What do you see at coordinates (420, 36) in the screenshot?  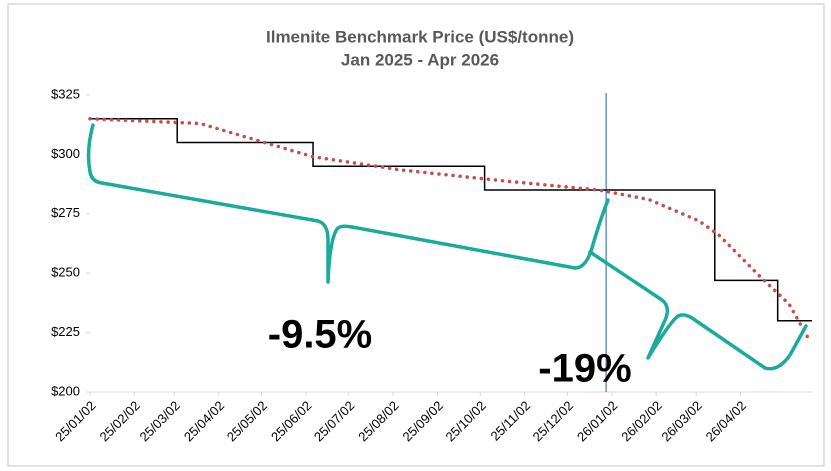 I see `chart-title: Ilmenite Benchmark Price (US$/tonne)` at bounding box center [420, 36].